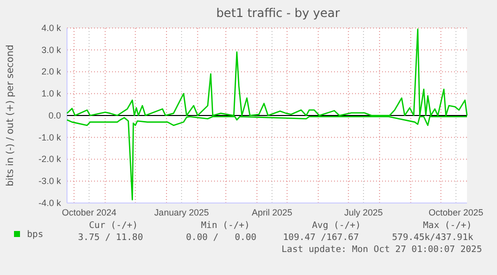 The height and width of the screenshot is (275, 497). Describe the element at coordinates (51, 71) in the screenshot. I see `y-tick-label: 2.0 k` at that location.